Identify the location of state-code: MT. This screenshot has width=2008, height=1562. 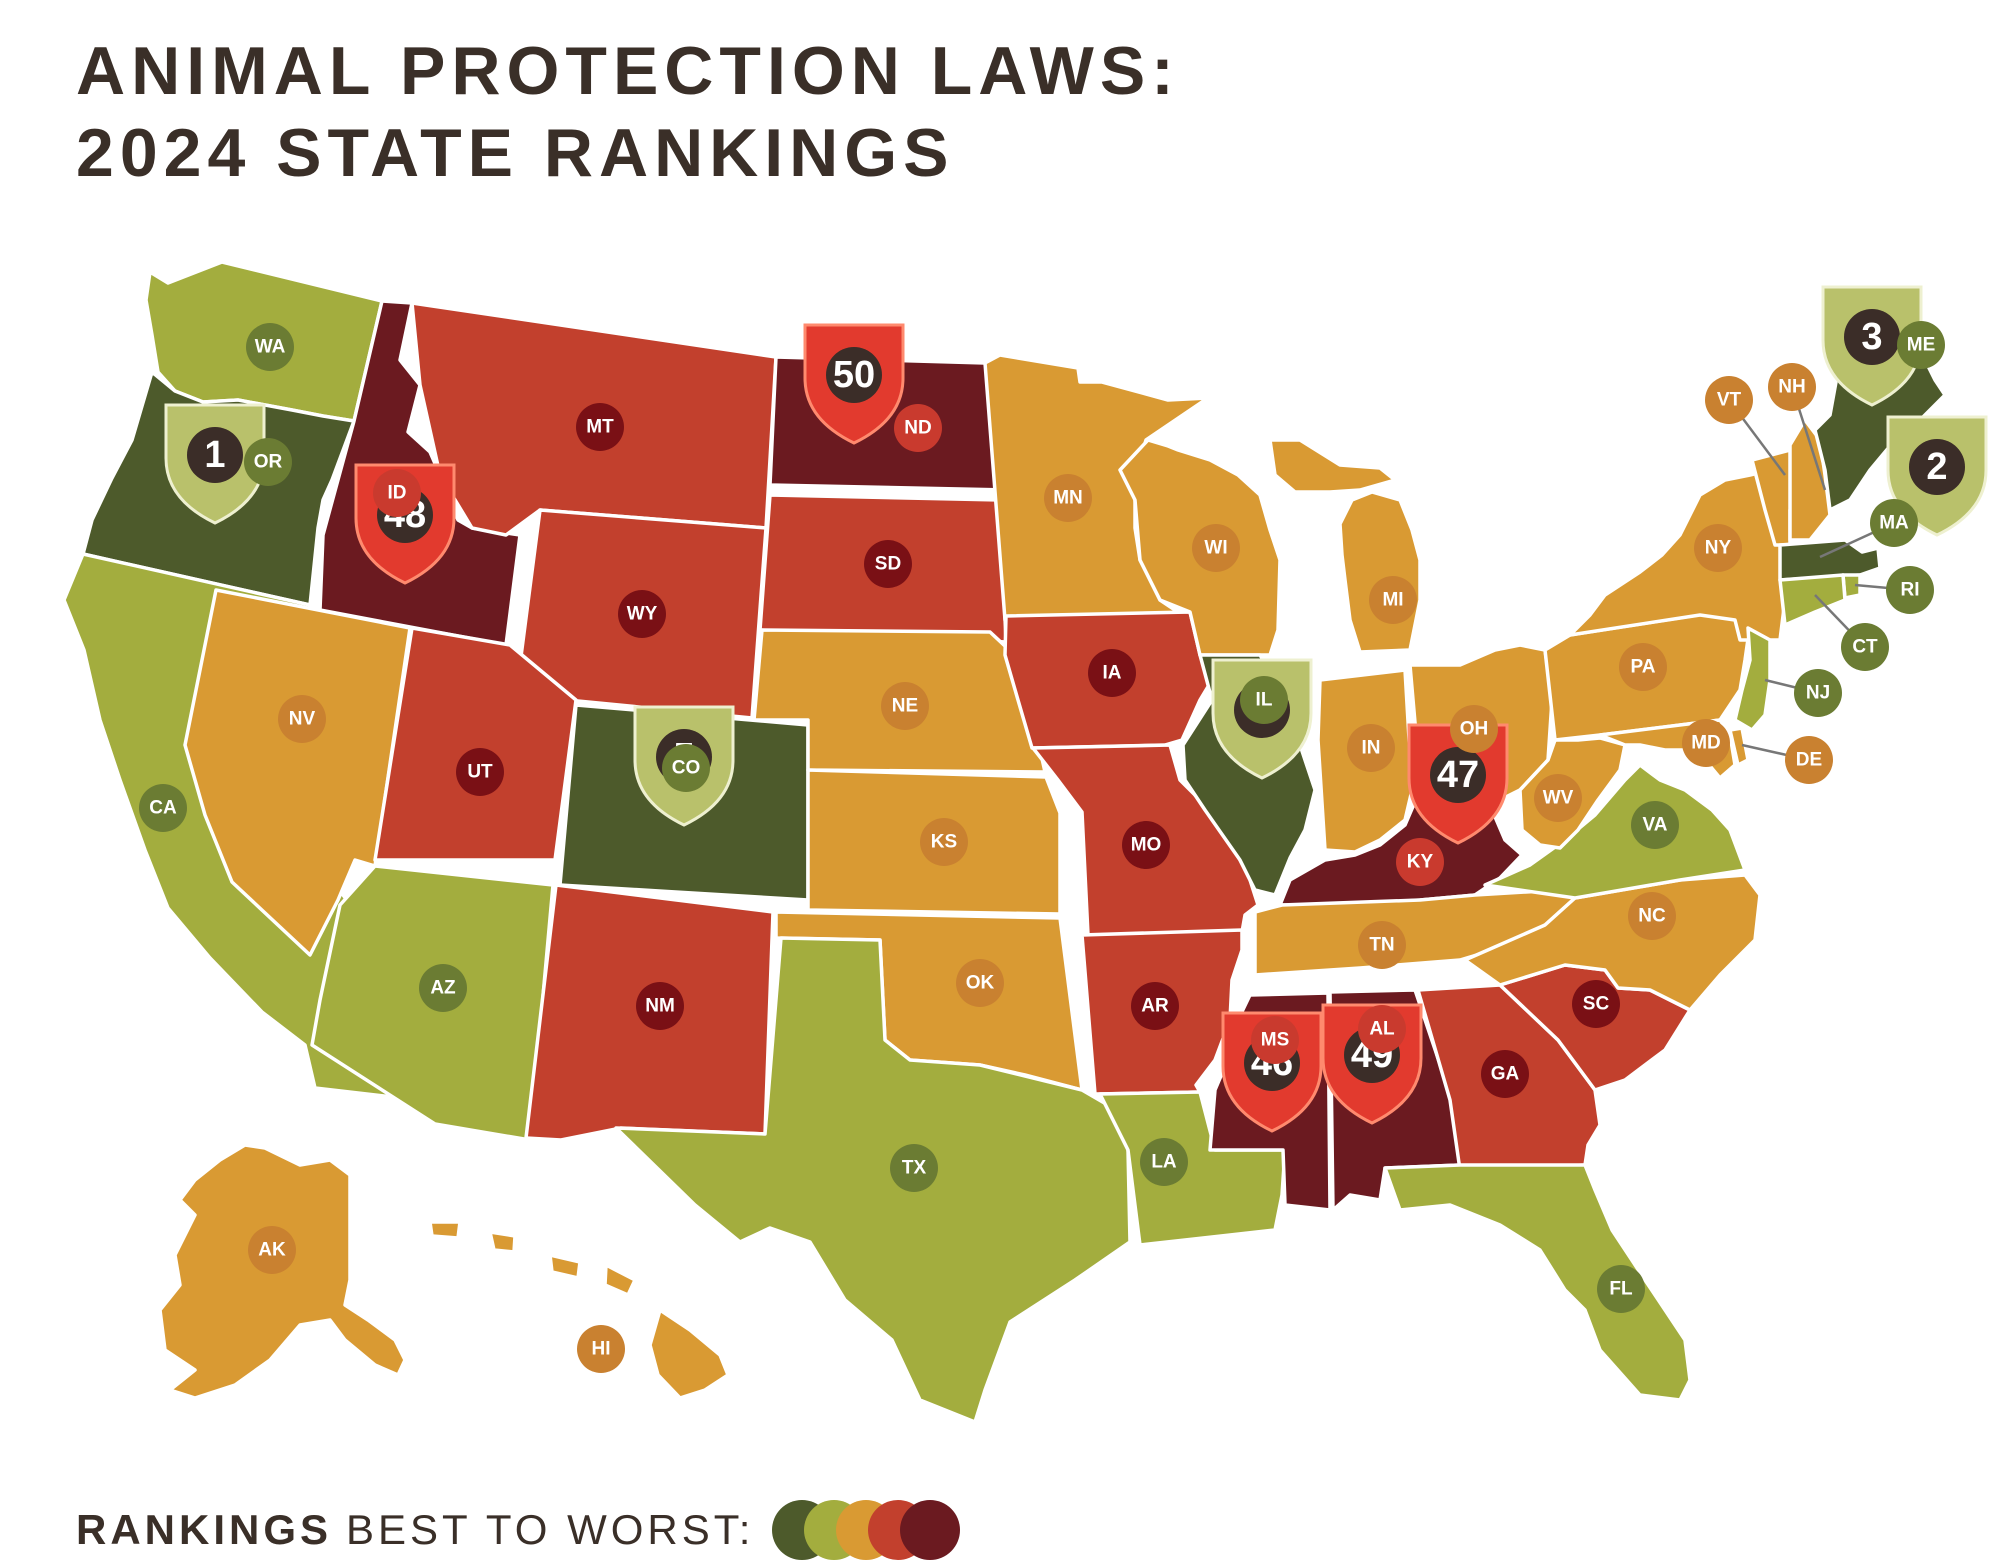
(600, 427).